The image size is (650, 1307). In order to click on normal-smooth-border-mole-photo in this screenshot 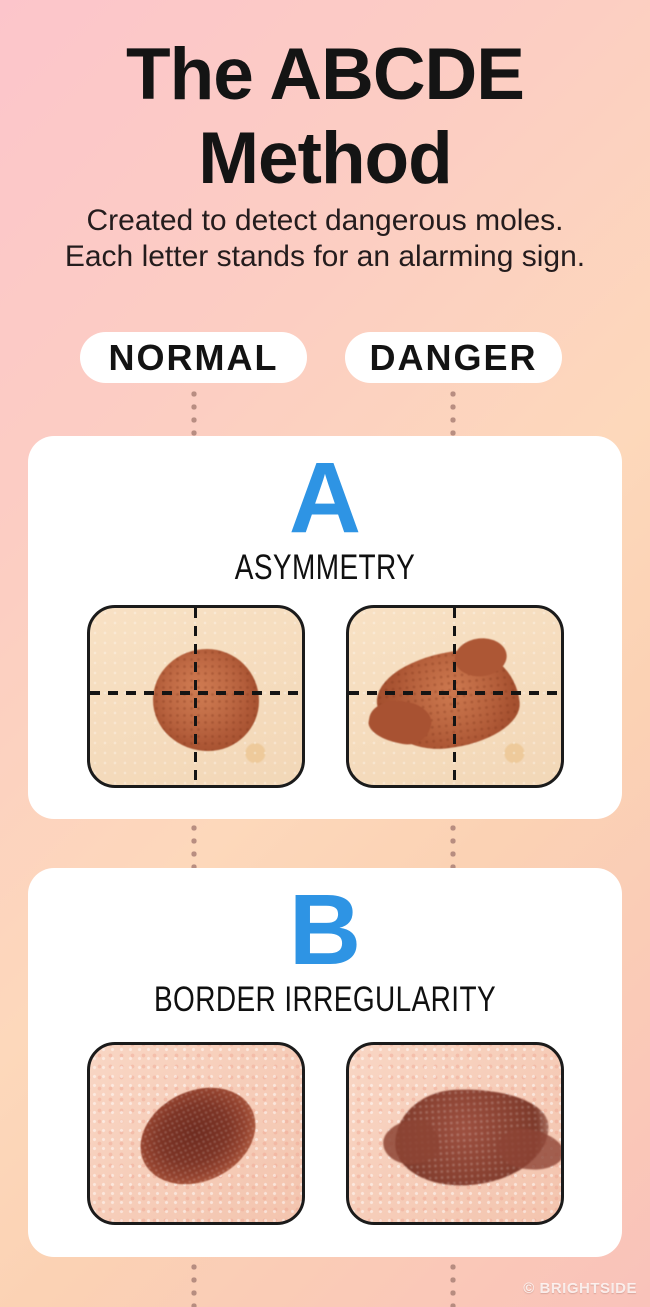, I will do `click(195, 1133)`.